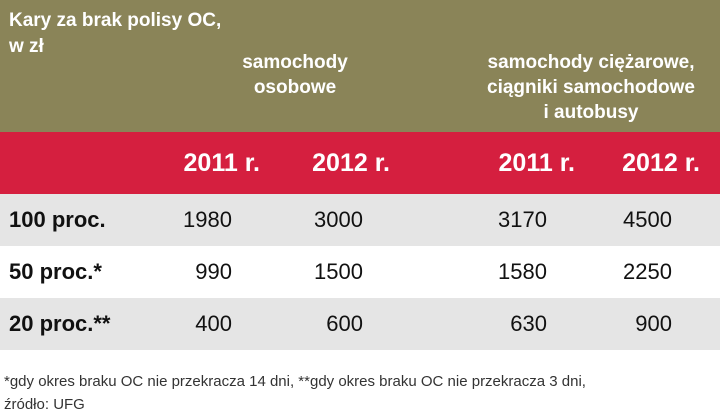  I want to click on group2-line-3: i autobusy, so click(591, 112).